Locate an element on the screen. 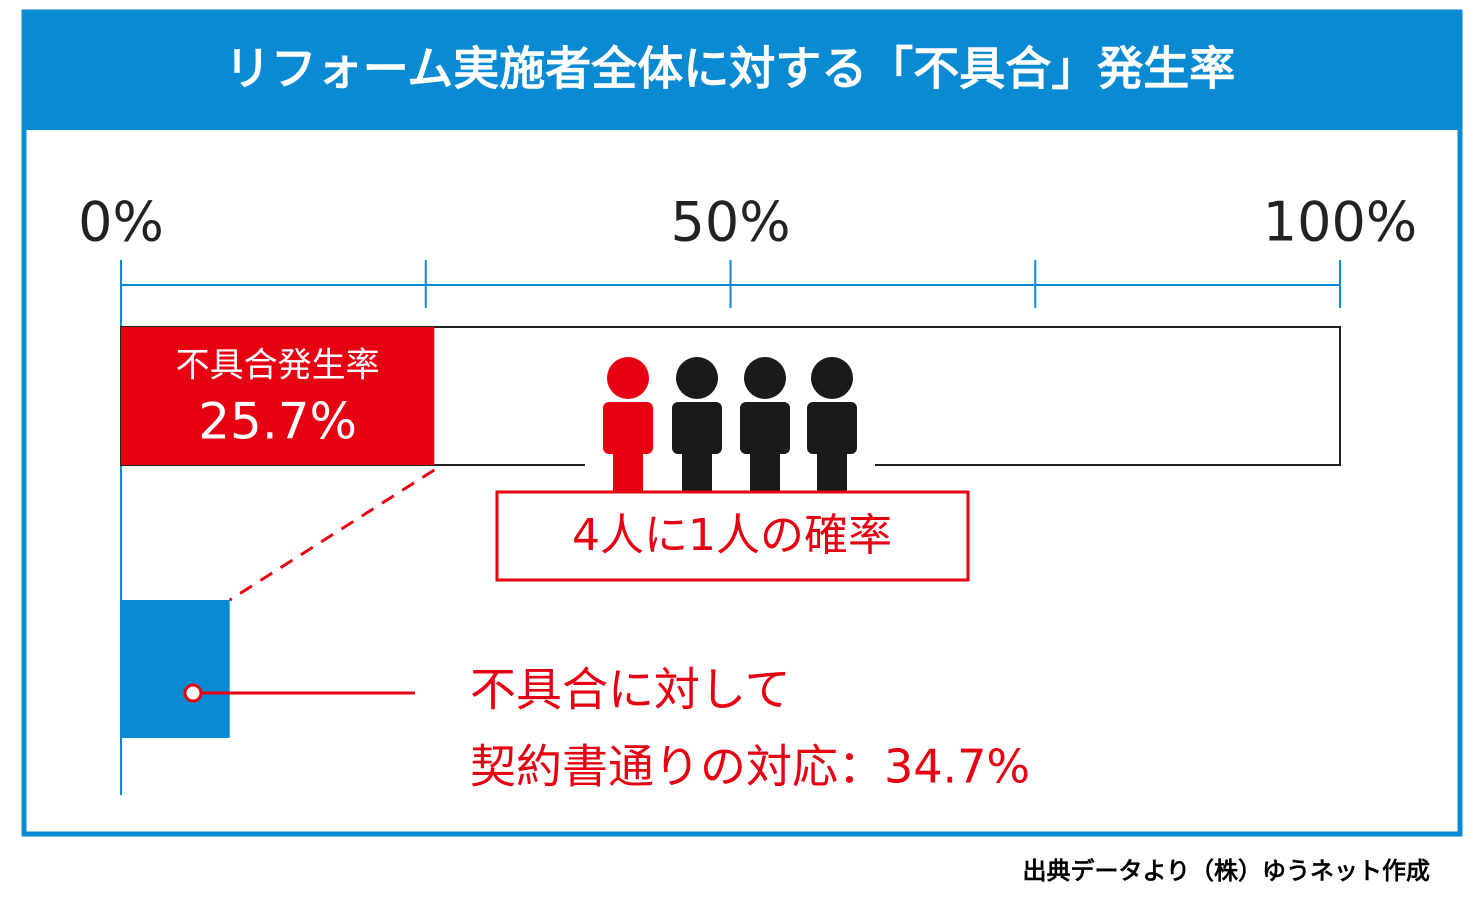  connector is located at coordinates (332, 535).